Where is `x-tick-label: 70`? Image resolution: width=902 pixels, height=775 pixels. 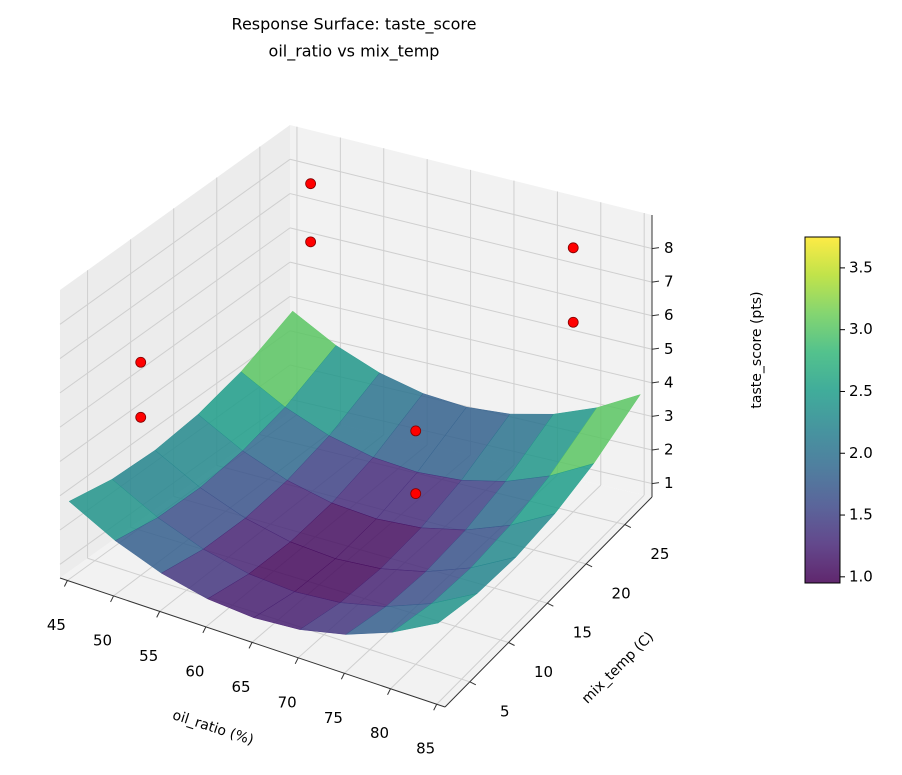 x-tick-label: 70 is located at coordinates (287, 702).